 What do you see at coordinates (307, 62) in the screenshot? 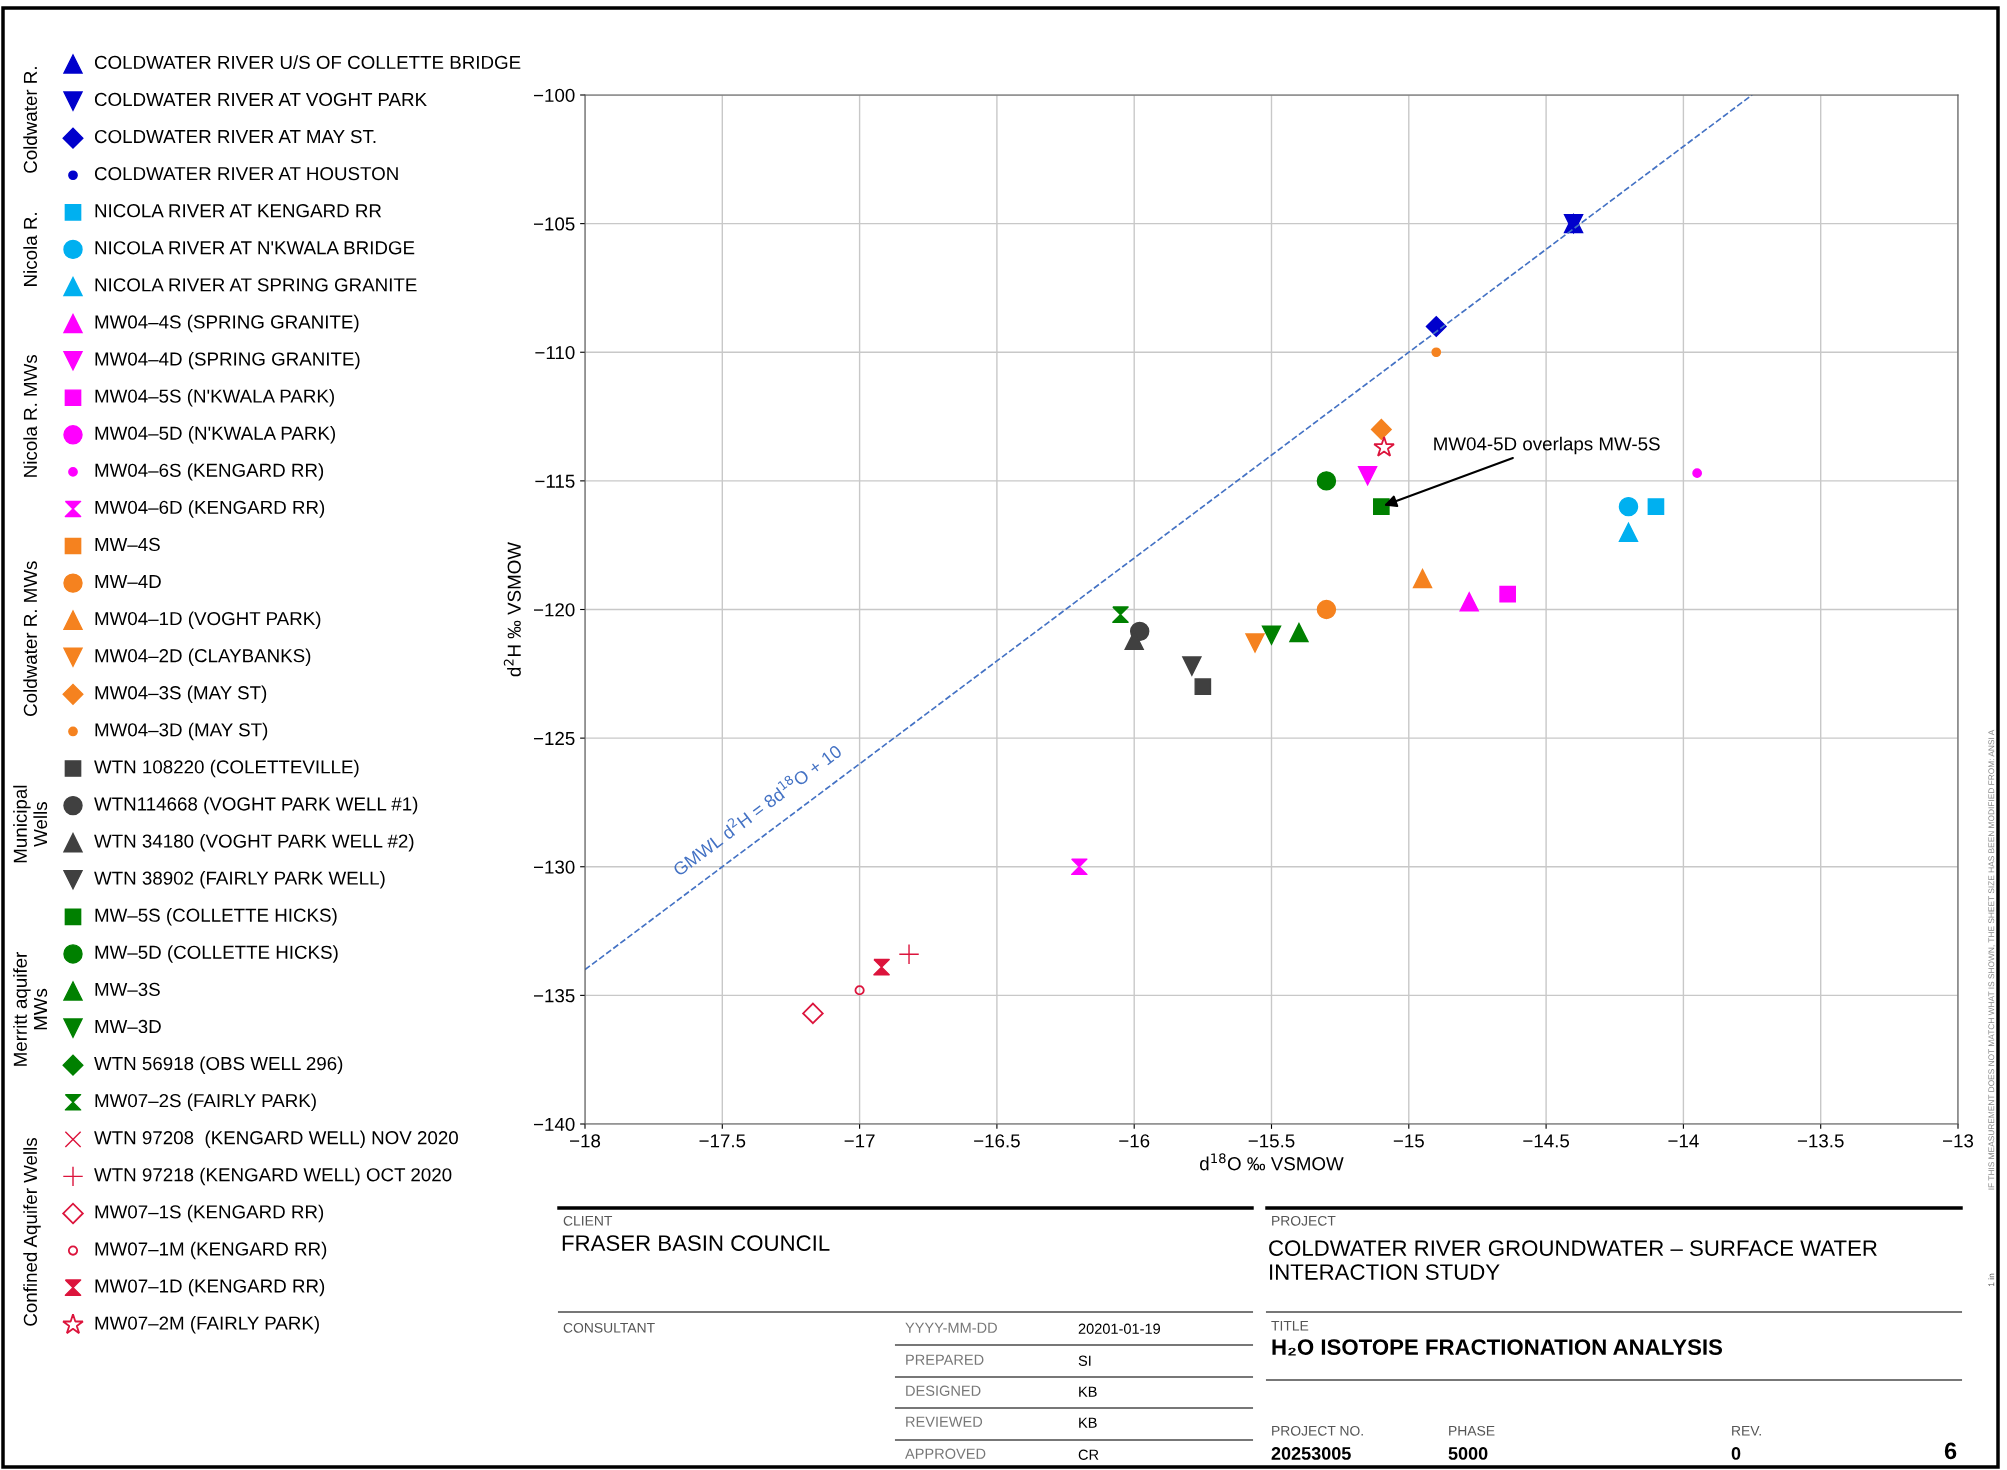
I see `legend-label: COLDWATER RIVER U/S OF COLLETTE BRIDGE` at bounding box center [307, 62].